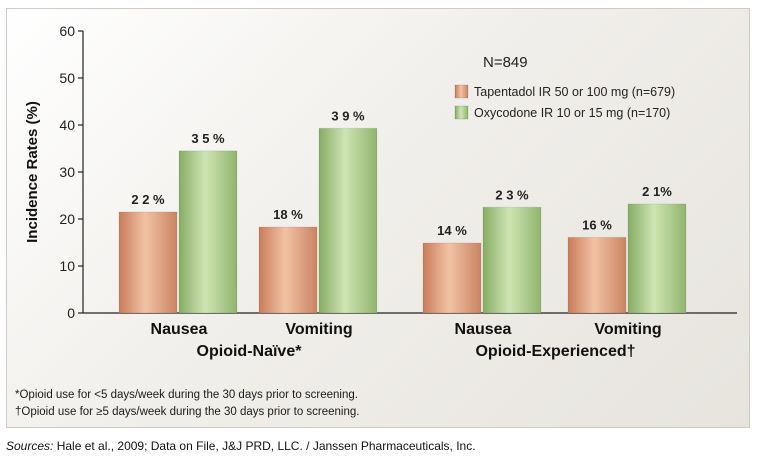  What do you see at coordinates (67, 219) in the screenshot?
I see `y-tick-label: 20` at bounding box center [67, 219].